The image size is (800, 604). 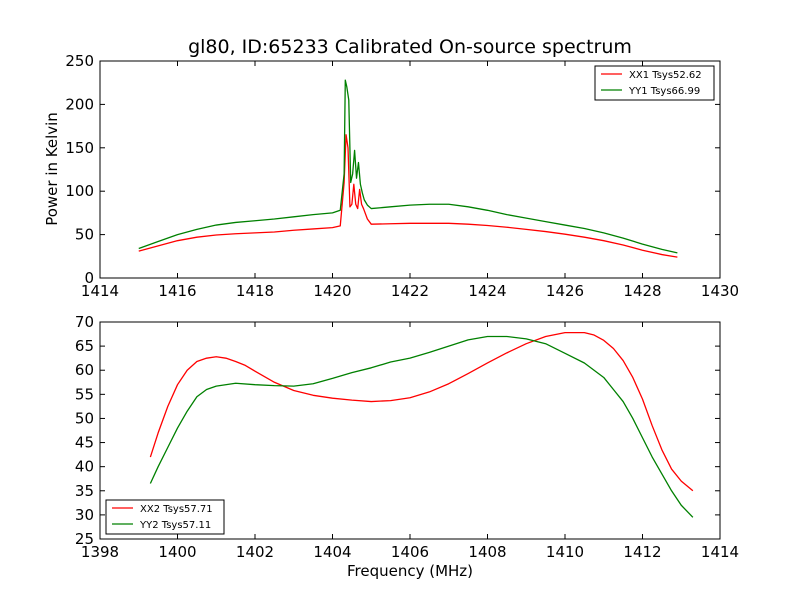 What do you see at coordinates (84, 443) in the screenshot?
I see `bottom-y-tick-label: 45` at bounding box center [84, 443].